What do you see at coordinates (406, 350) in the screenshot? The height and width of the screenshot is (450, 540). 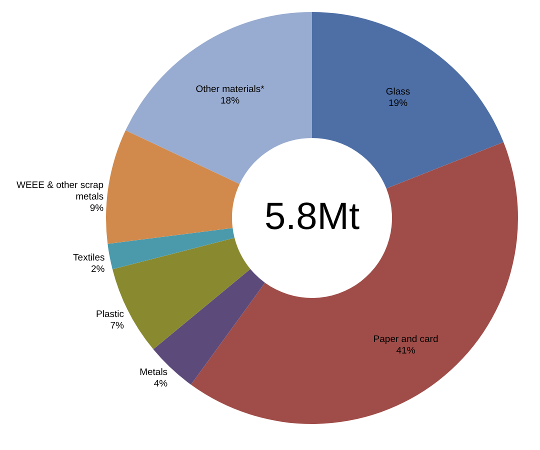 I see `data-label: 41%` at bounding box center [406, 350].